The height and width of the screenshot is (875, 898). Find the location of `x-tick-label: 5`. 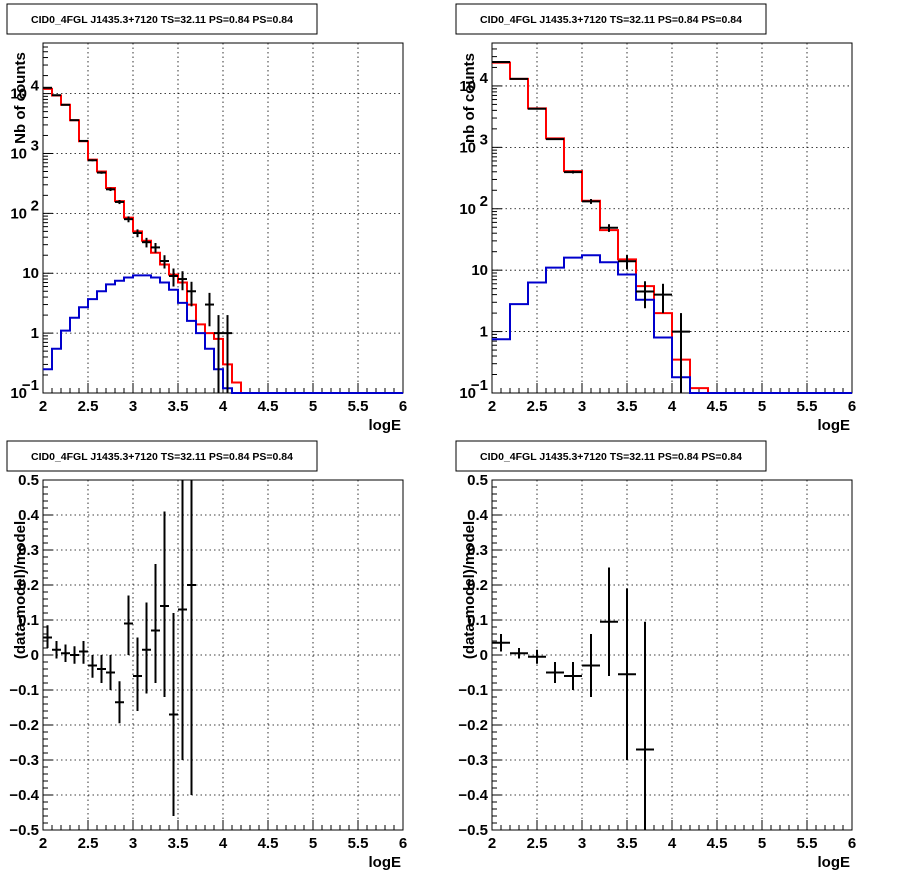

x-tick-label: 5 is located at coordinates (762, 843).